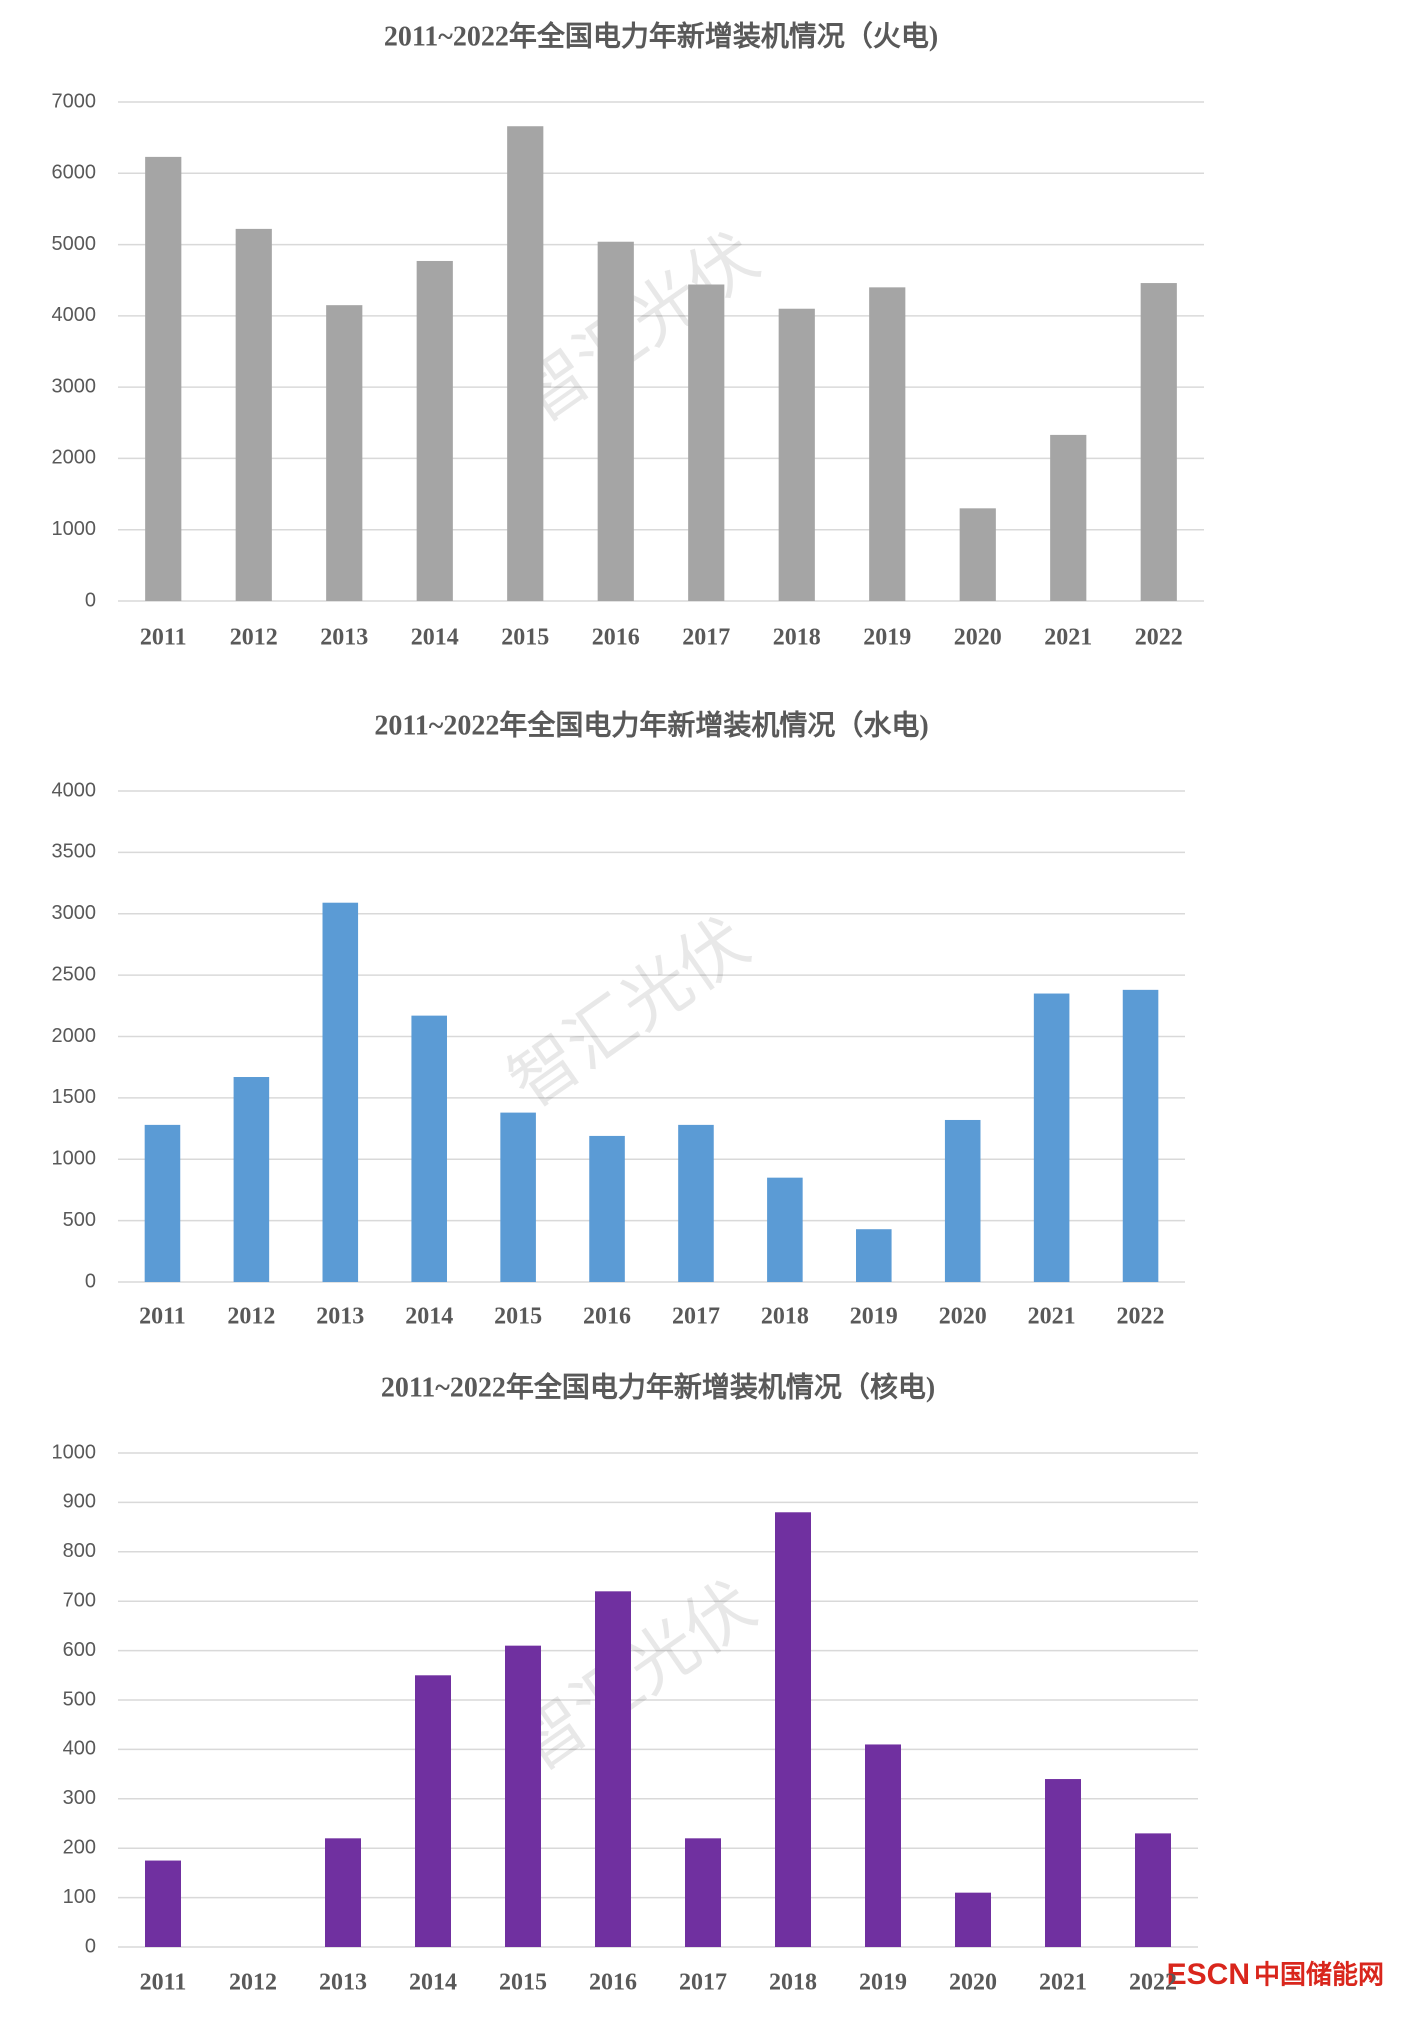 The width and height of the screenshot is (1417, 2019). Describe the element at coordinates (74, 852) in the screenshot. I see `y-tick-label: 3500` at that location.